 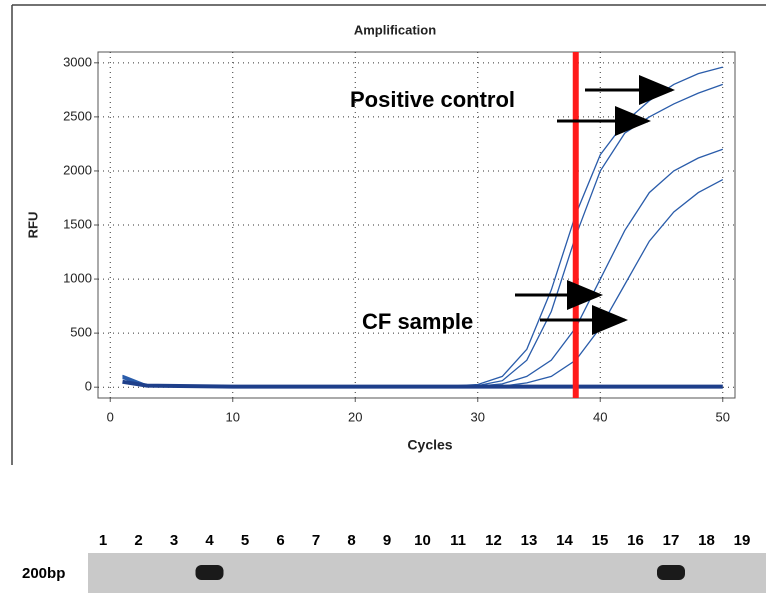 What do you see at coordinates (355, 416) in the screenshot?
I see `x-tick-label: 20` at bounding box center [355, 416].